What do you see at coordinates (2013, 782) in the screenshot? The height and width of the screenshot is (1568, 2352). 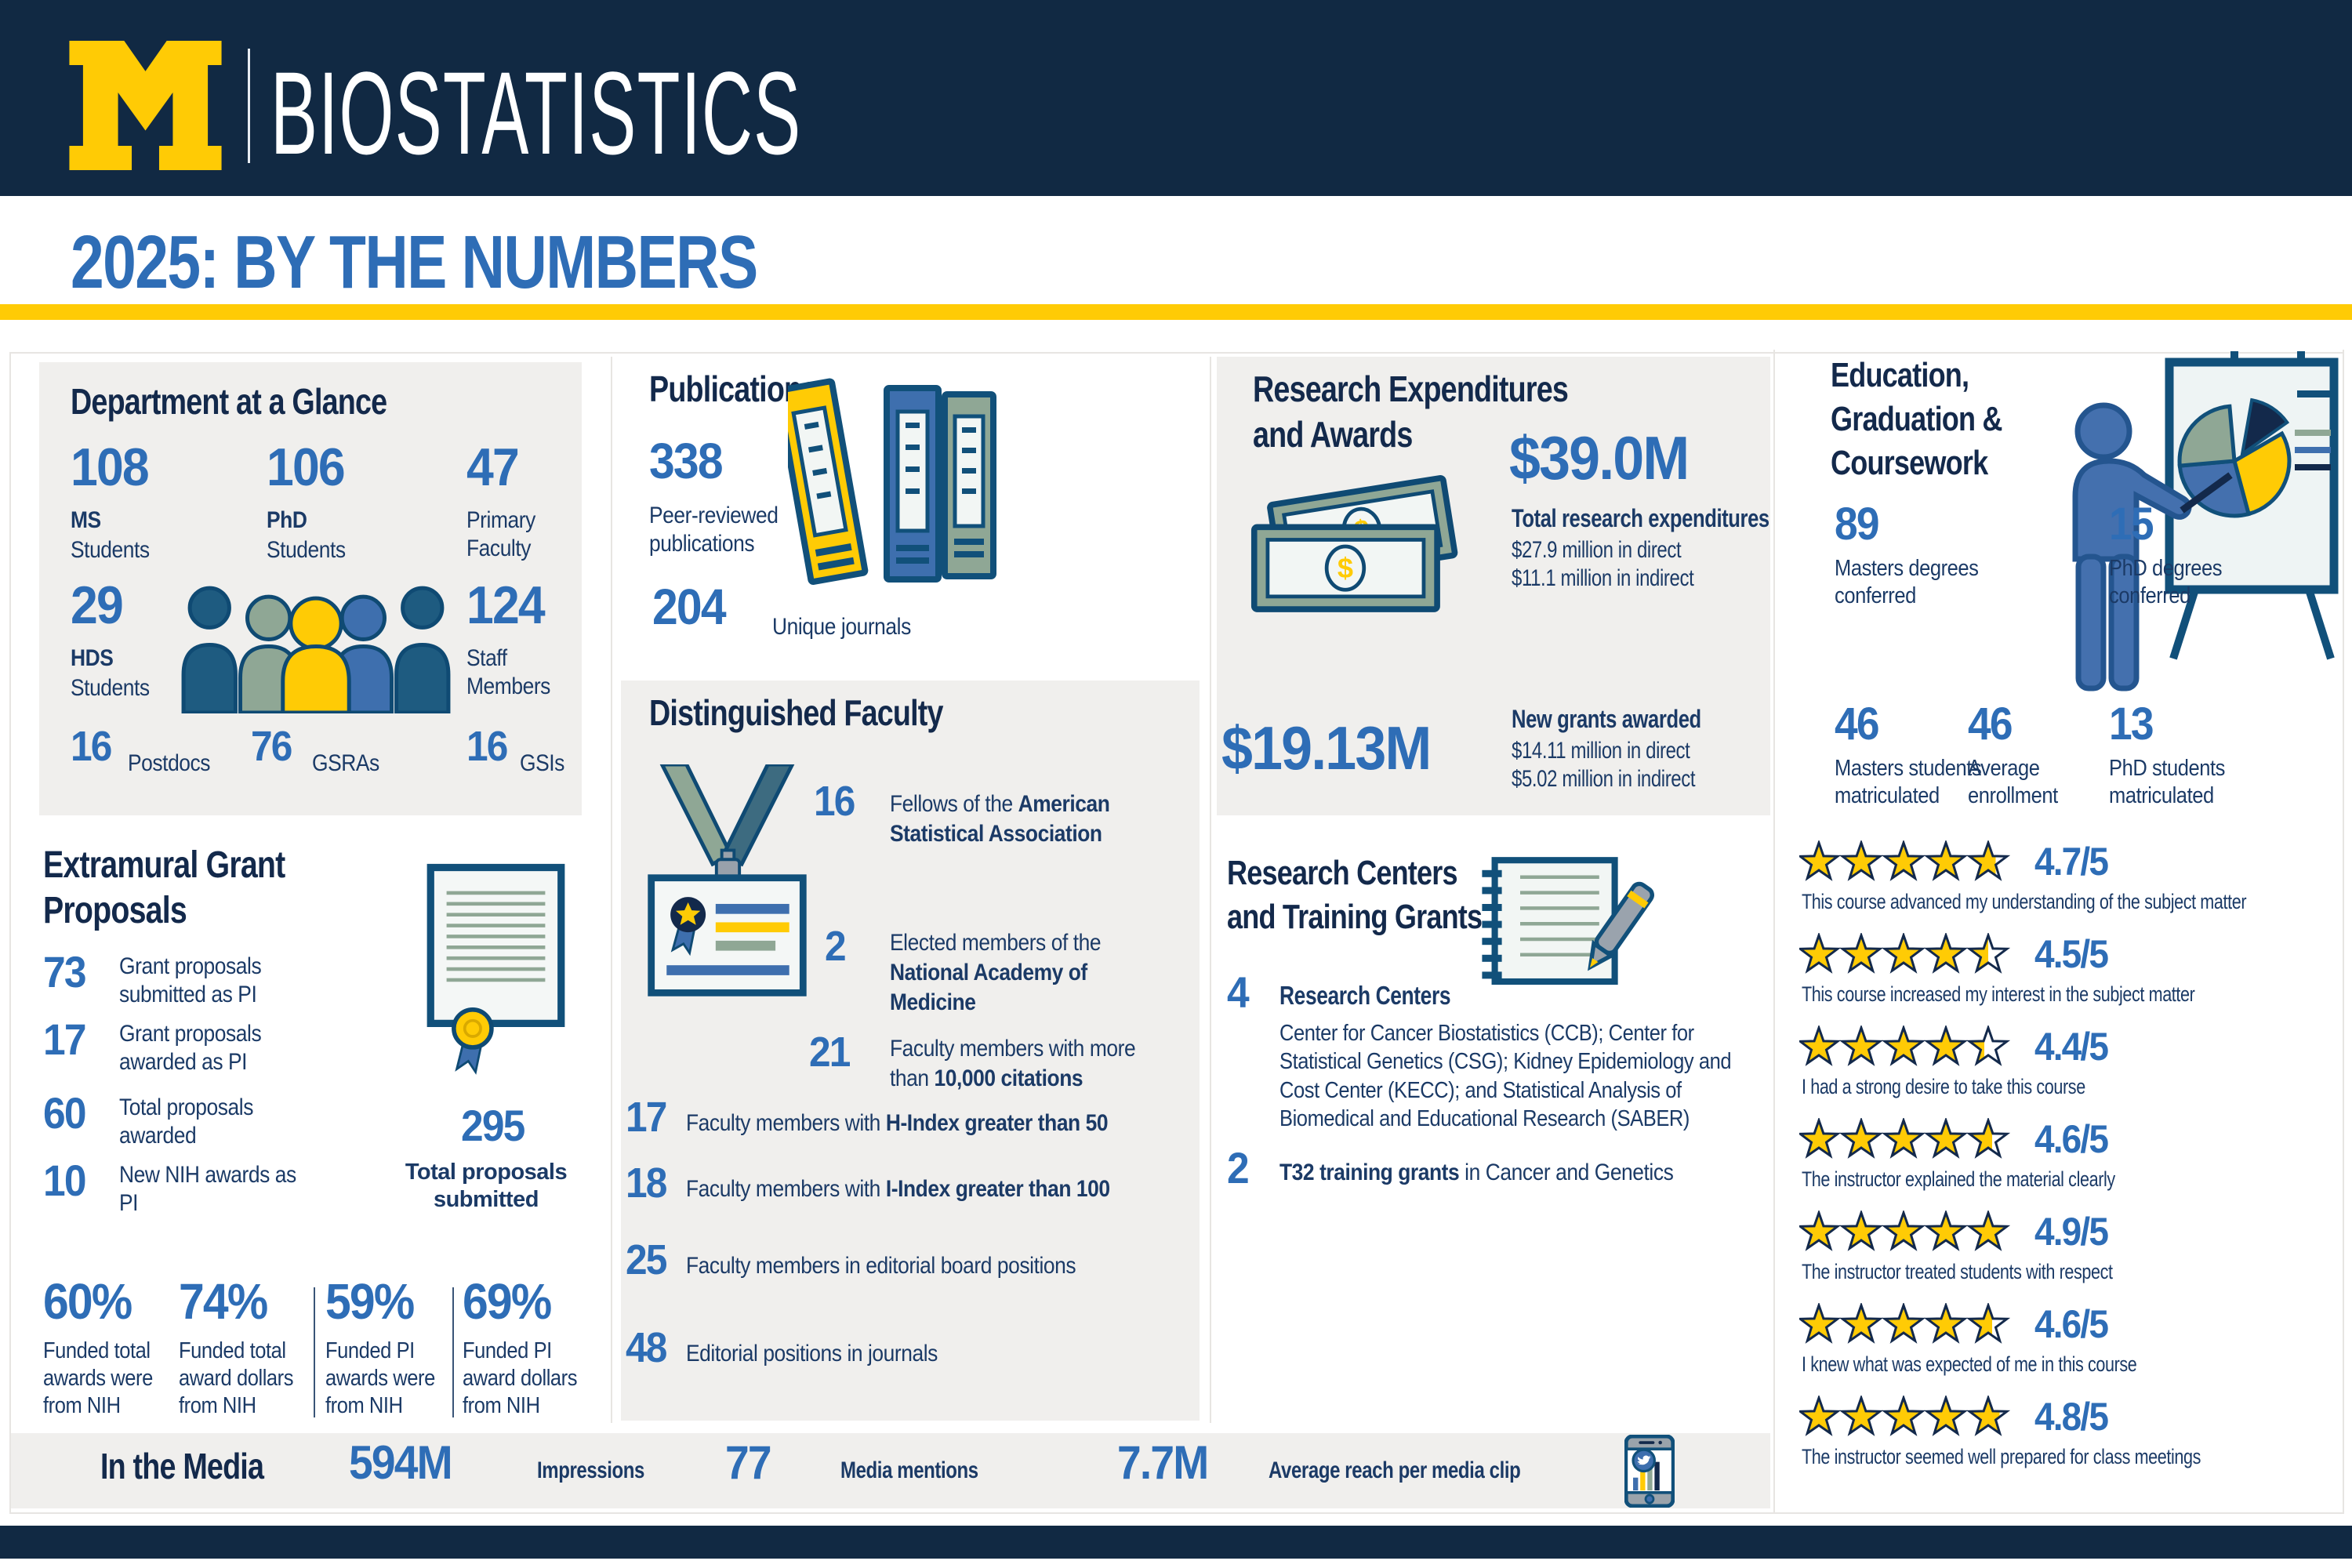 I see `education-stat-label: Average enrollment` at bounding box center [2013, 782].